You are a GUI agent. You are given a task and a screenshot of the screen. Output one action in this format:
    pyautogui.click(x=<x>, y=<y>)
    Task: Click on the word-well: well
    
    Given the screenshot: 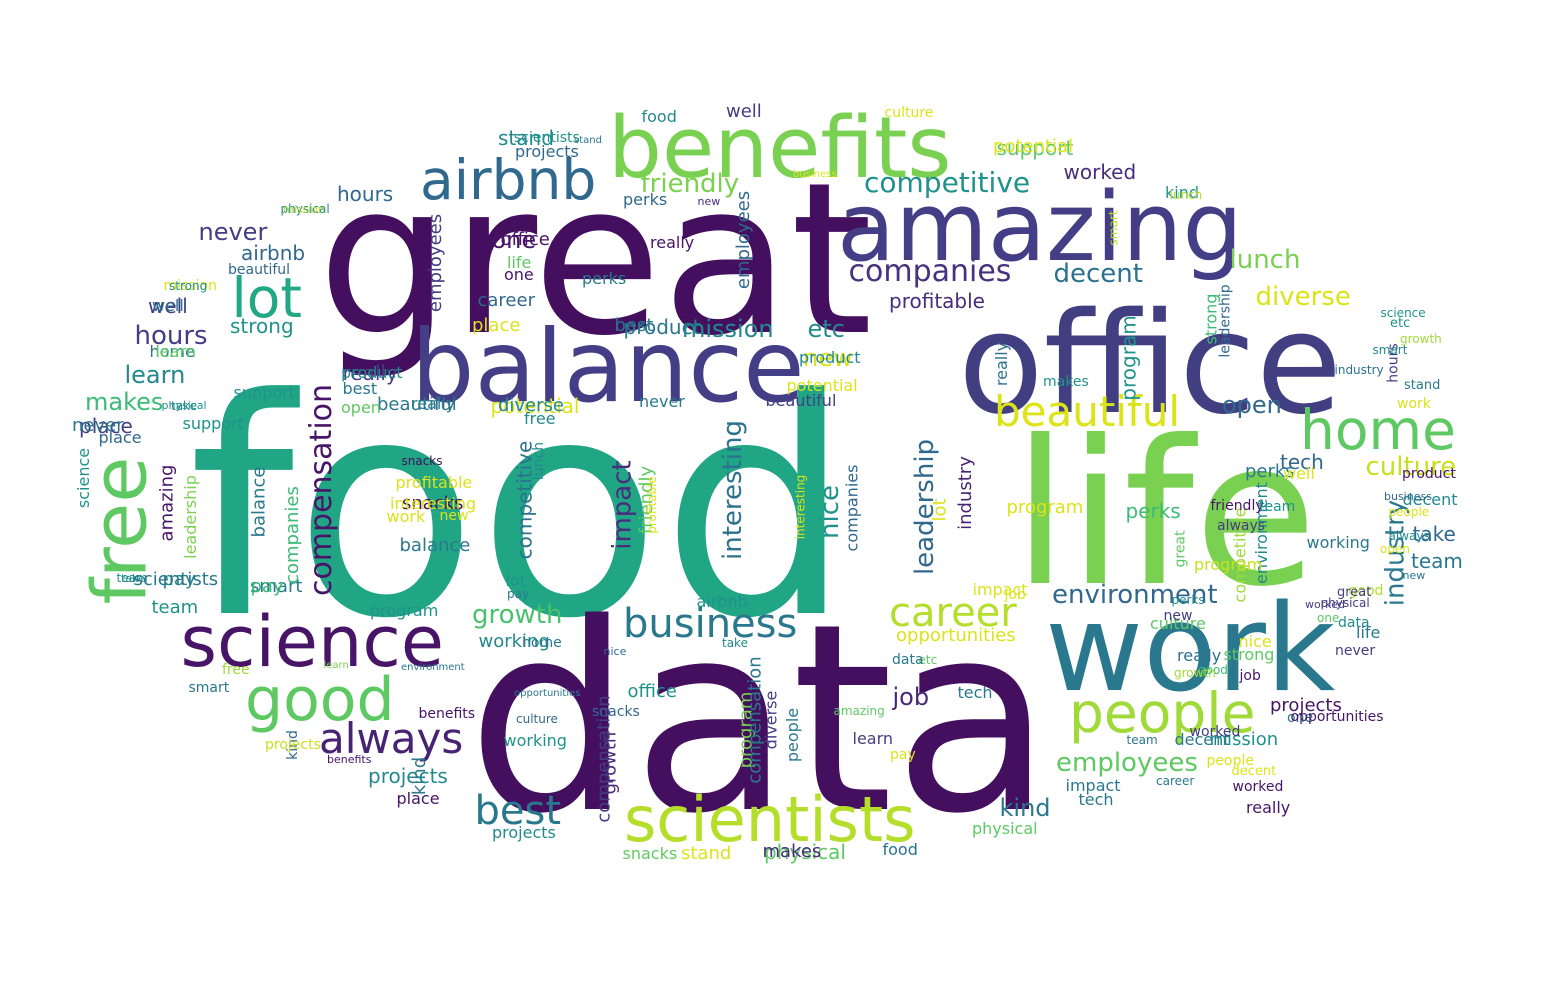 What is the action you would take?
    pyautogui.click(x=168, y=306)
    